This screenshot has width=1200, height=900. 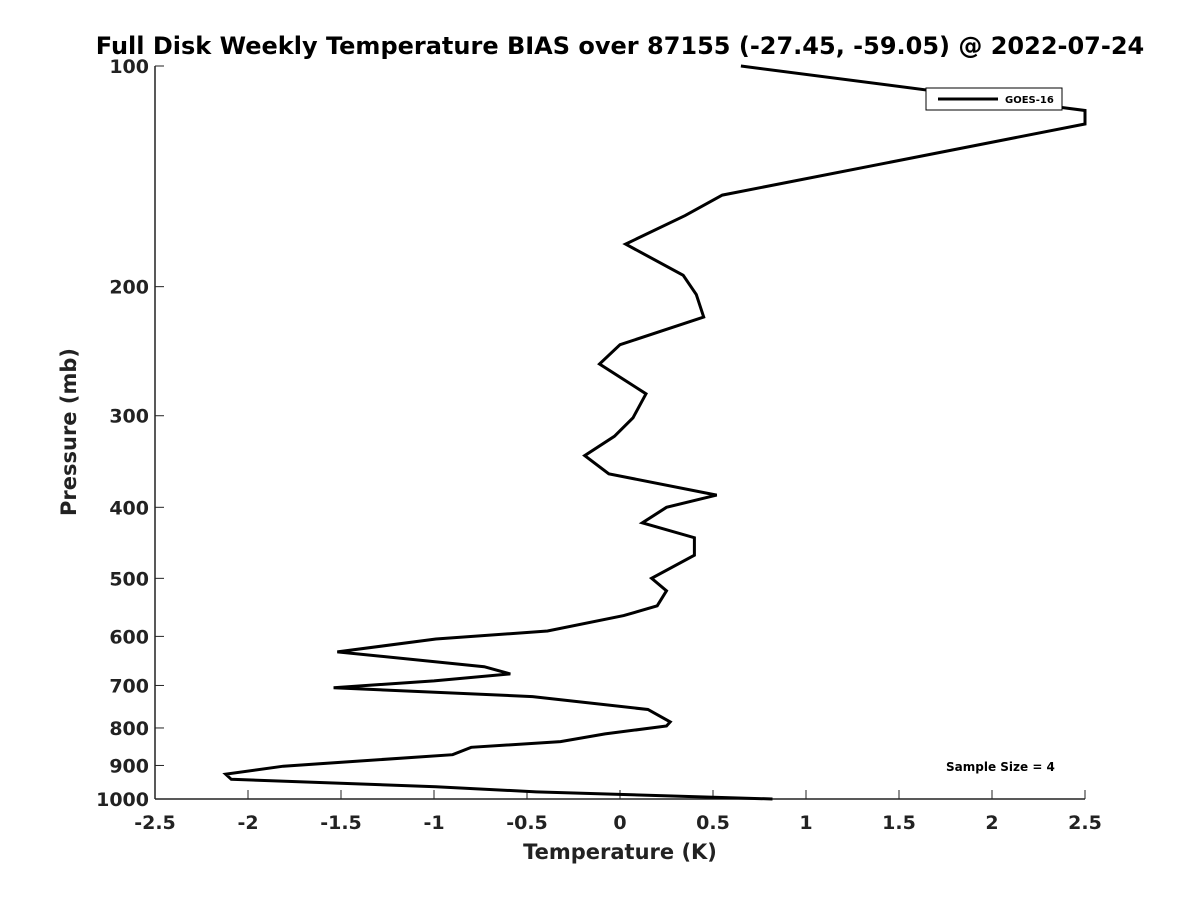 What do you see at coordinates (129, 417) in the screenshot?
I see `y-tick-label: 300` at bounding box center [129, 417].